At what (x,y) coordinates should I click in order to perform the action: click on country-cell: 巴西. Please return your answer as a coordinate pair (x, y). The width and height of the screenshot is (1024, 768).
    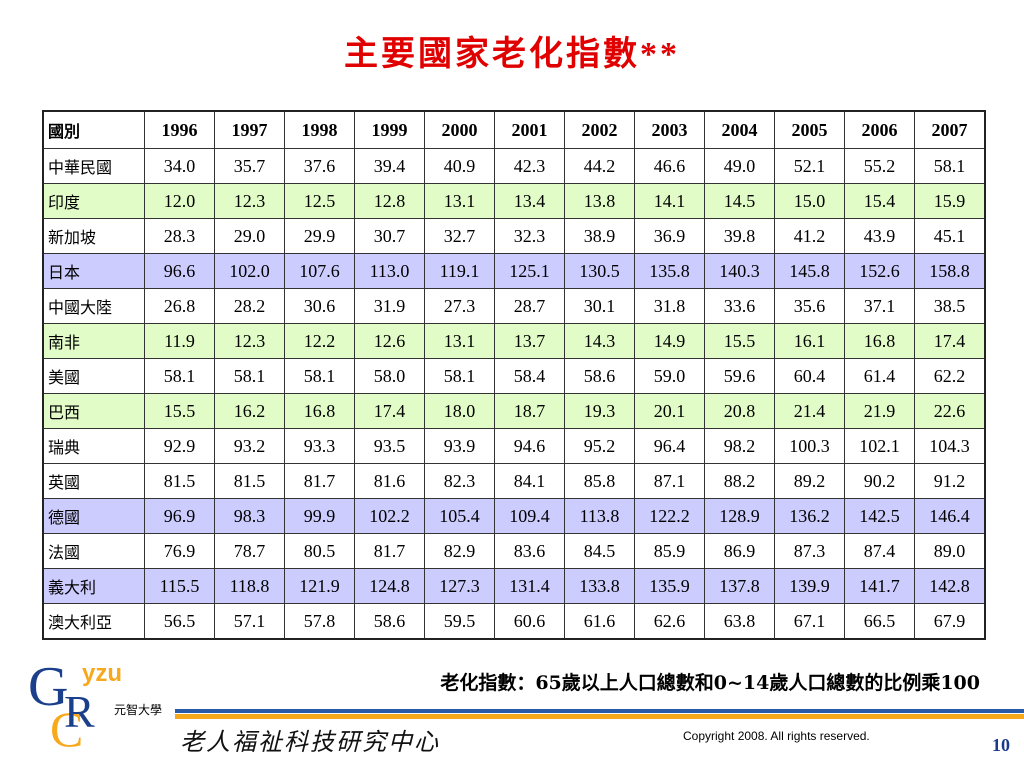
    Looking at the image, I should click on (93, 411).